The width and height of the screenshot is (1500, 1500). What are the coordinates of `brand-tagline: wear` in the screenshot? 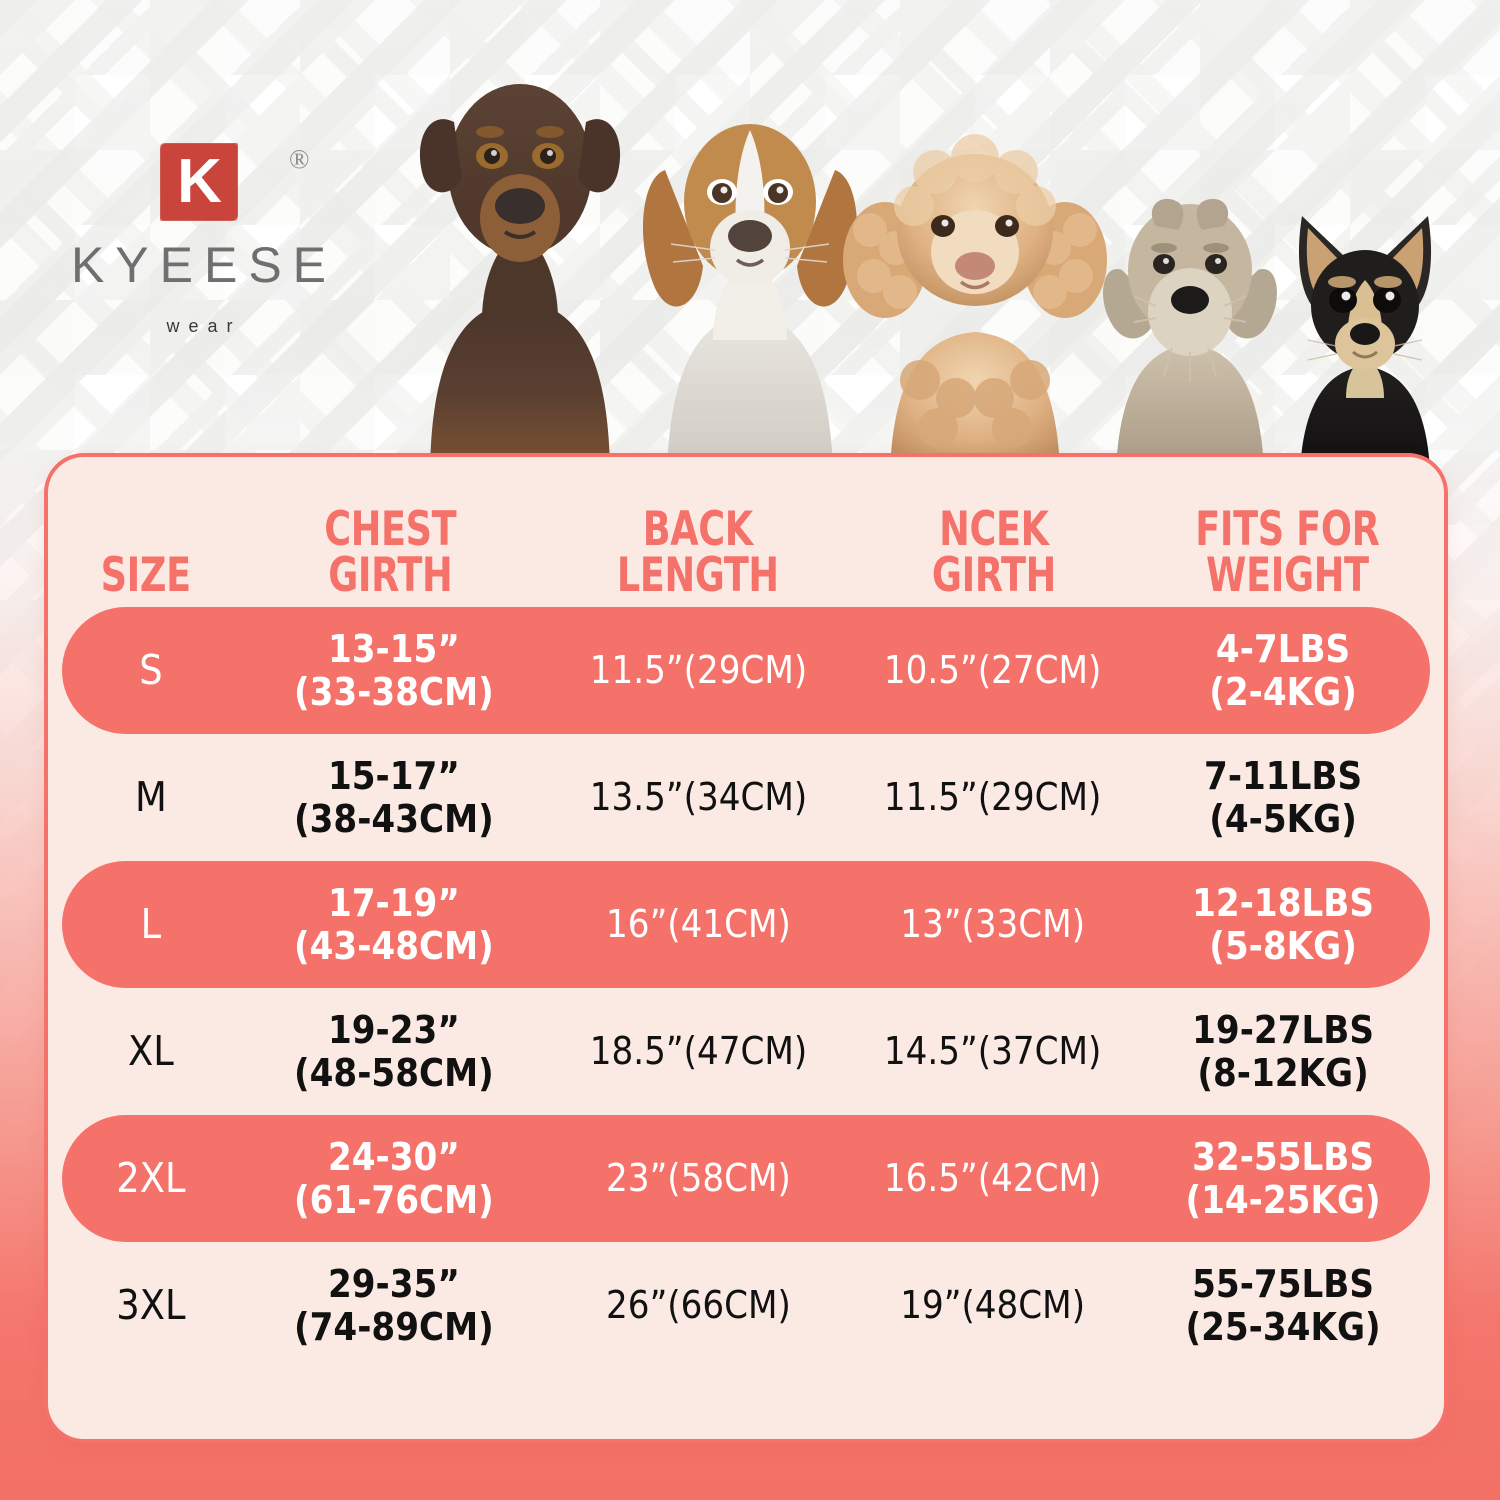 It's located at (204, 326).